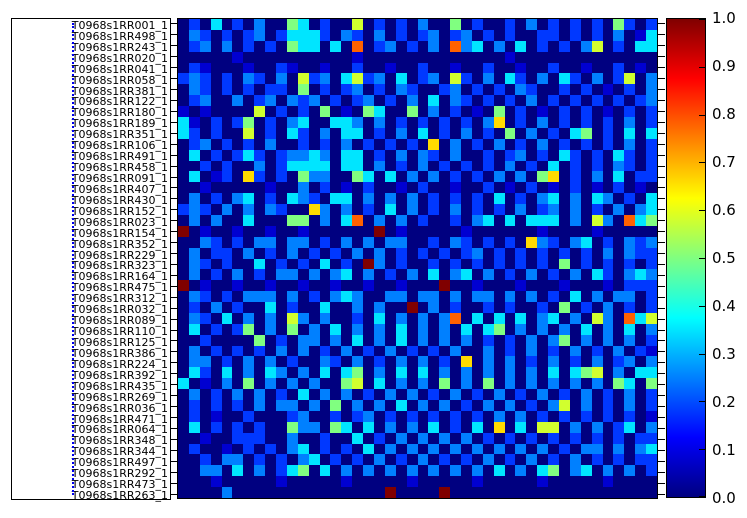 The height and width of the screenshot is (518, 747). Describe the element at coordinates (119, 36) in the screenshot. I see `row-label: T0968s1RR498_1` at that location.